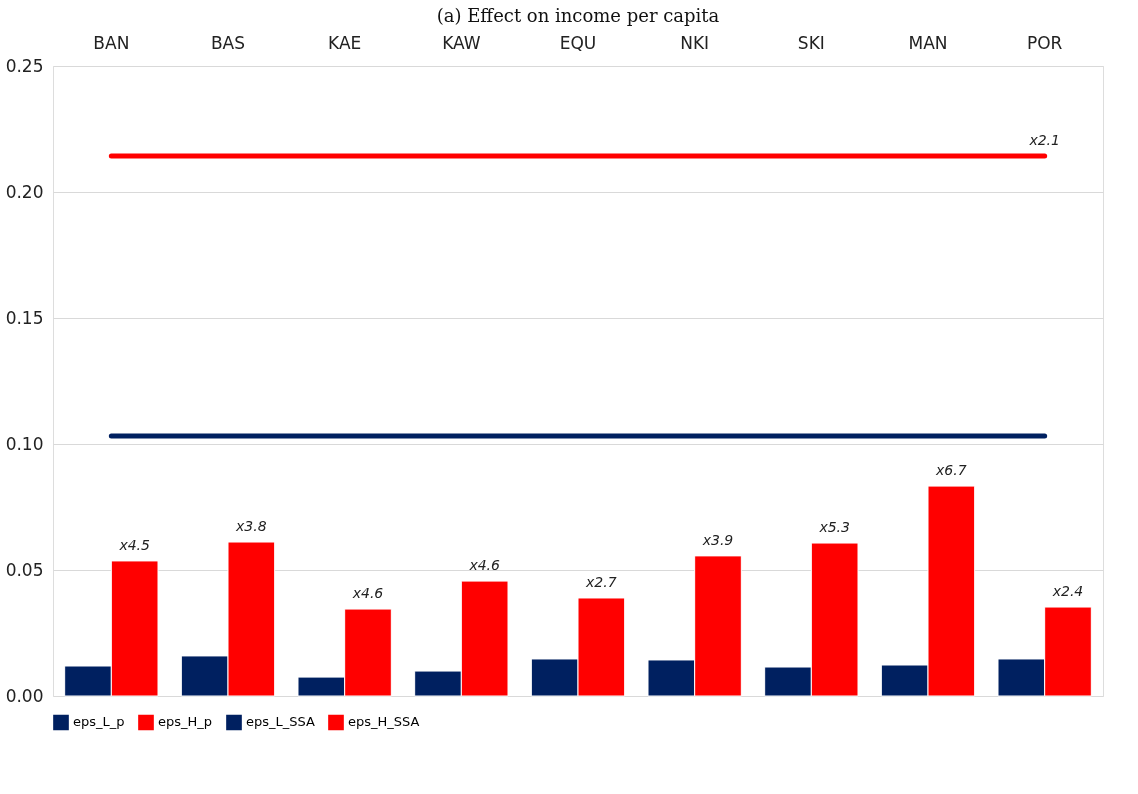 Image resolution: width=1138 pixels, height=794 pixels. Describe the element at coordinates (228, 42) in the screenshot. I see `x-tick-label: BAS` at that location.